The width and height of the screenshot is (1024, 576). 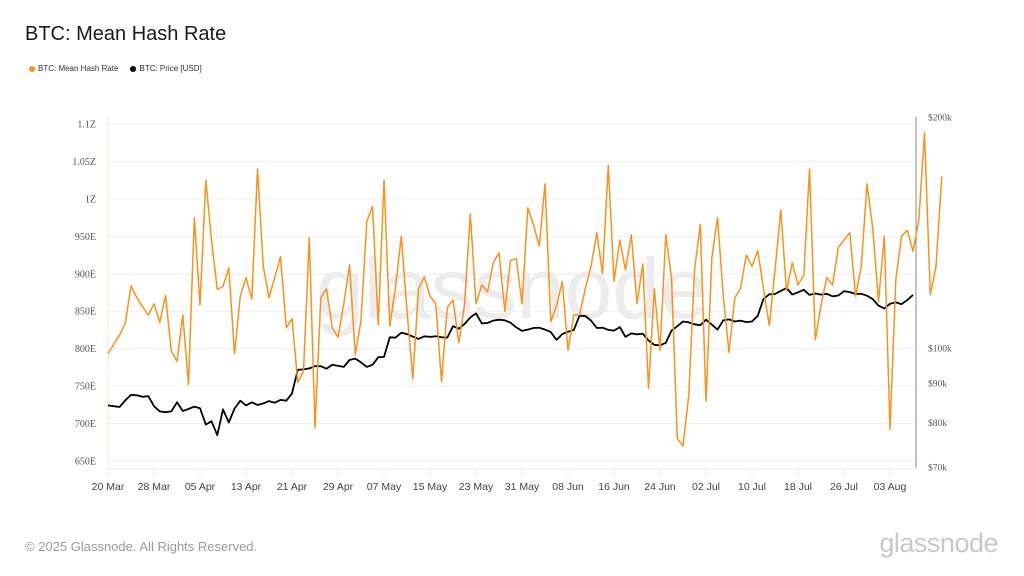 What do you see at coordinates (752, 487) in the screenshot?
I see `x-tick-label: 10 Jul` at bounding box center [752, 487].